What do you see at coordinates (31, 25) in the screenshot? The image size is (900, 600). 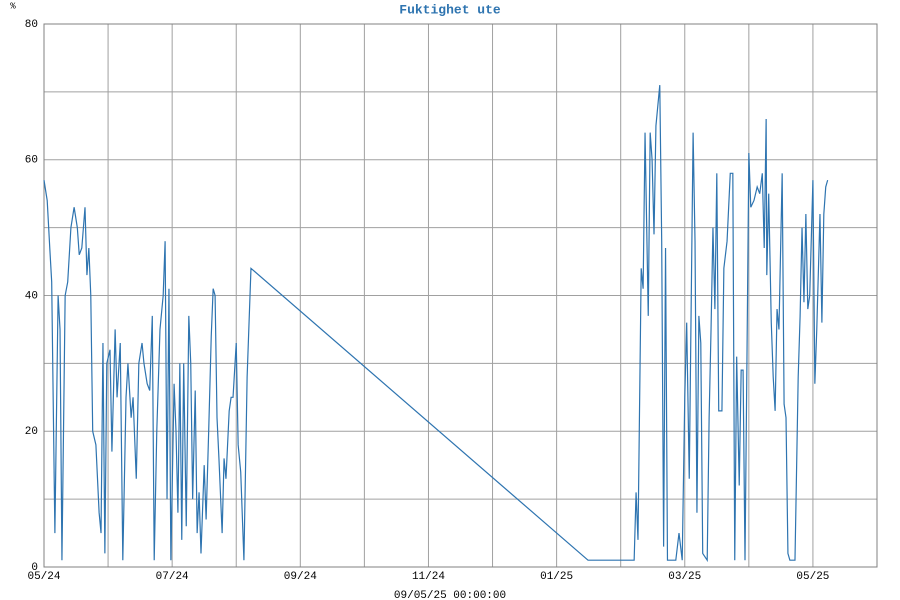 I see `y-tick-label: 80` at bounding box center [31, 25].